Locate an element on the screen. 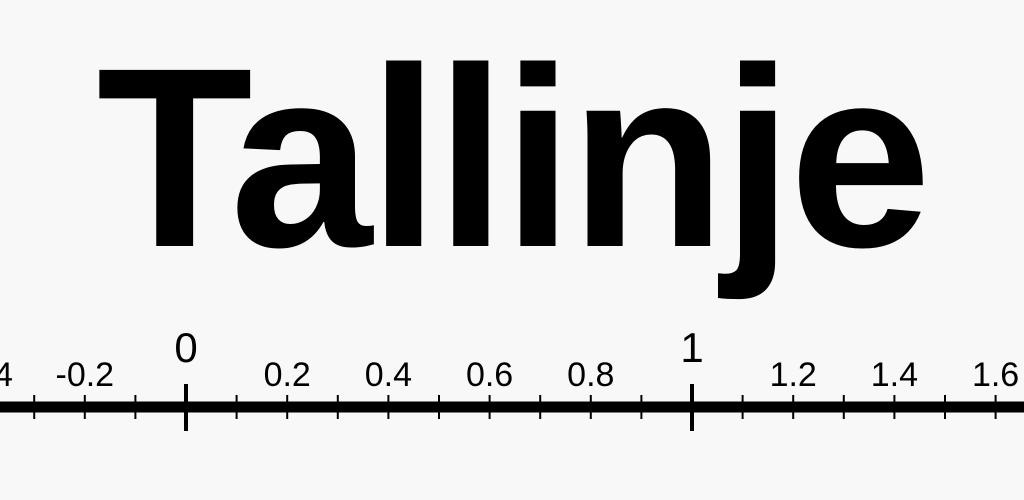  minor-tick-label: 0.8 is located at coordinates (590, 375).